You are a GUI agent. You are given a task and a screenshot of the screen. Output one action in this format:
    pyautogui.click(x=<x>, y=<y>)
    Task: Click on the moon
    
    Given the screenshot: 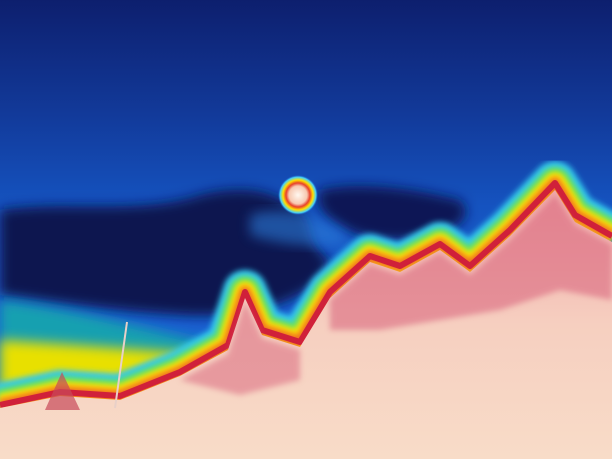 What is the action you would take?
    pyautogui.click(x=298, y=195)
    